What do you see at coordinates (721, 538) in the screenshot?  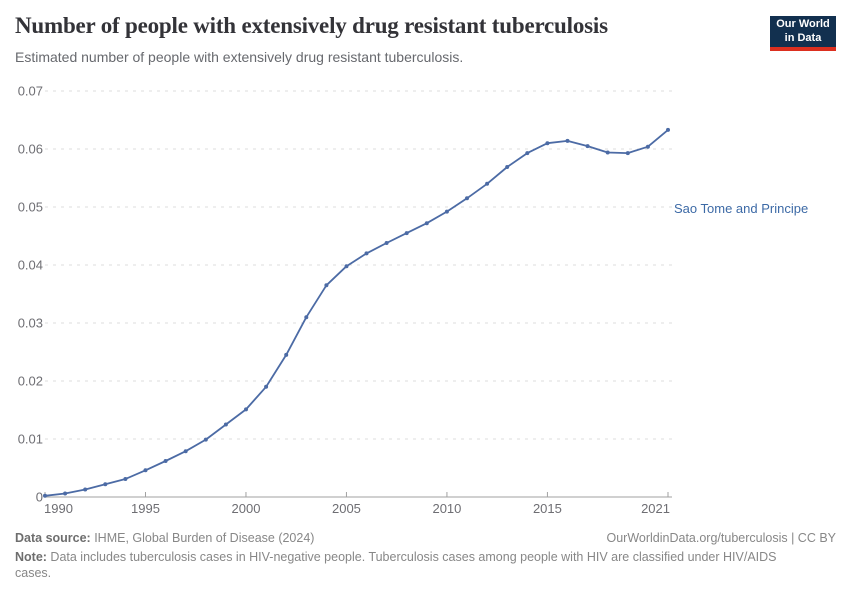 I see `license-link: OurWorldinData.org/tuberculosis | CC BY` at bounding box center [721, 538].